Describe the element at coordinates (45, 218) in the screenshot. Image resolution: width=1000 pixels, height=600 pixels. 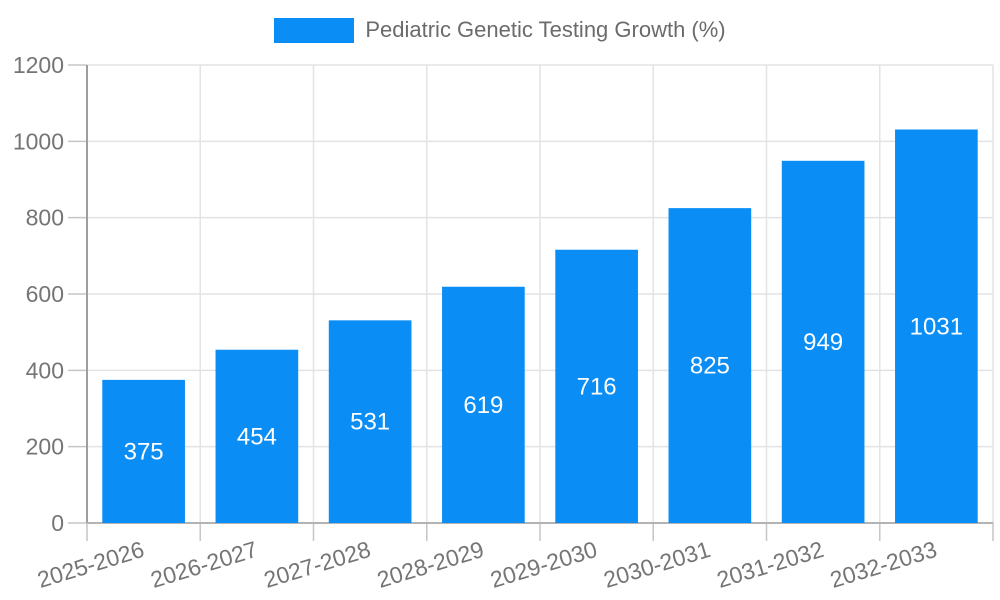
I see `y-axis-tick-label: 800` at that location.